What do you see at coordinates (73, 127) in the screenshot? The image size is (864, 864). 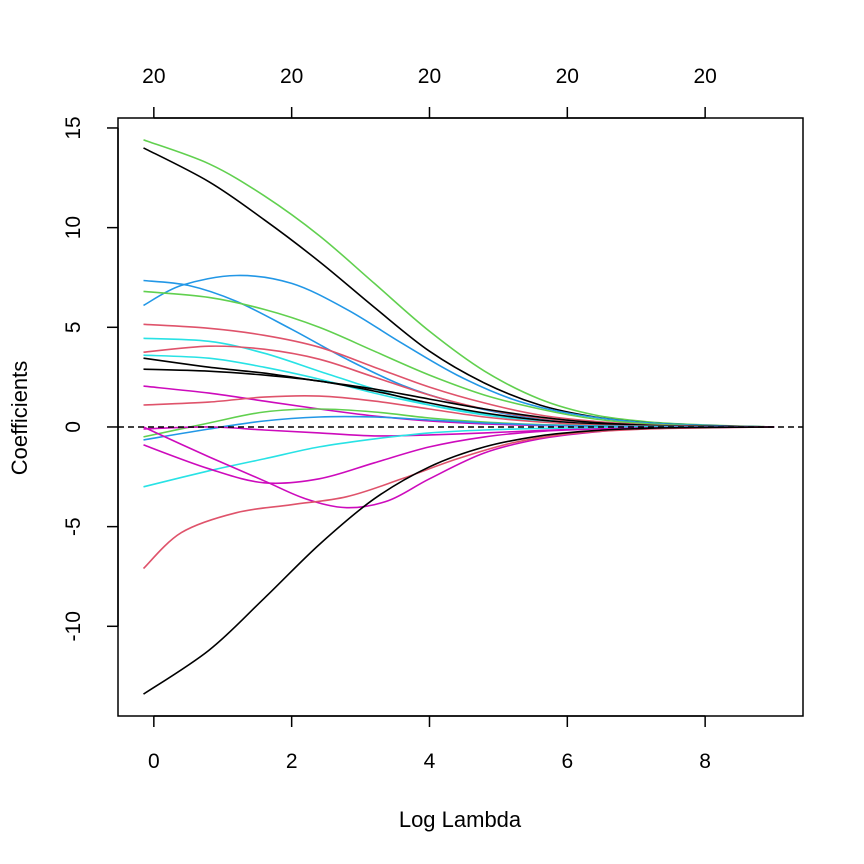 I see `y-tick-label: 15` at bounding box center [73, 127].